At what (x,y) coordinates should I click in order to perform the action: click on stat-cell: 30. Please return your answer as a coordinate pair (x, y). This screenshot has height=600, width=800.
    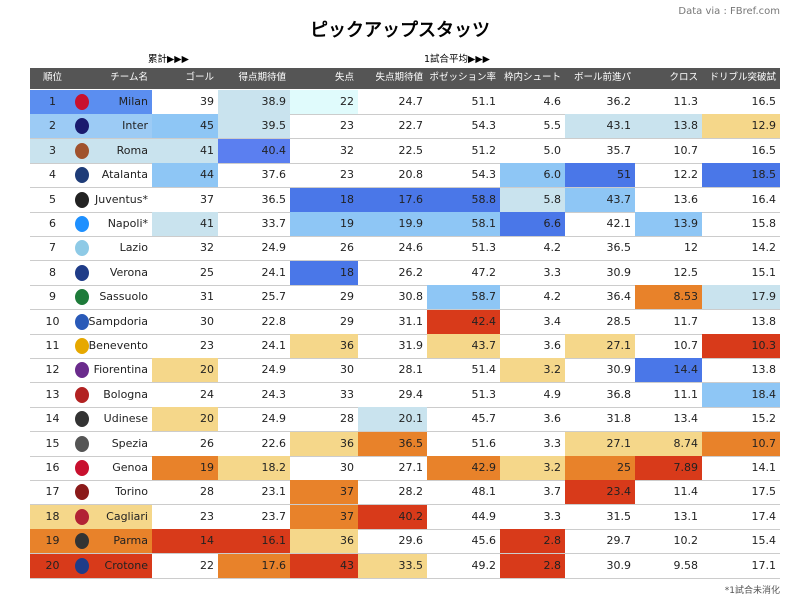
    Looking at the image, I should click on (207, 321).